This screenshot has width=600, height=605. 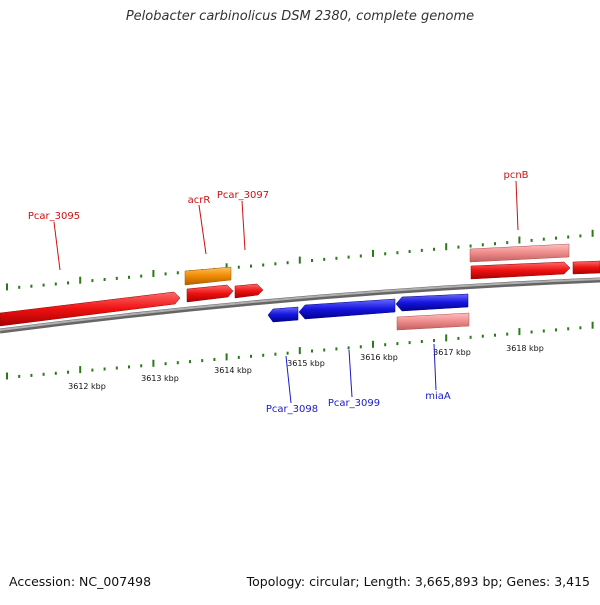 What do you see at coordinates (54, 216) in the screenshot?
I see `label-pcar-3095: Pcar_3095` at bounding box center [54, 216].